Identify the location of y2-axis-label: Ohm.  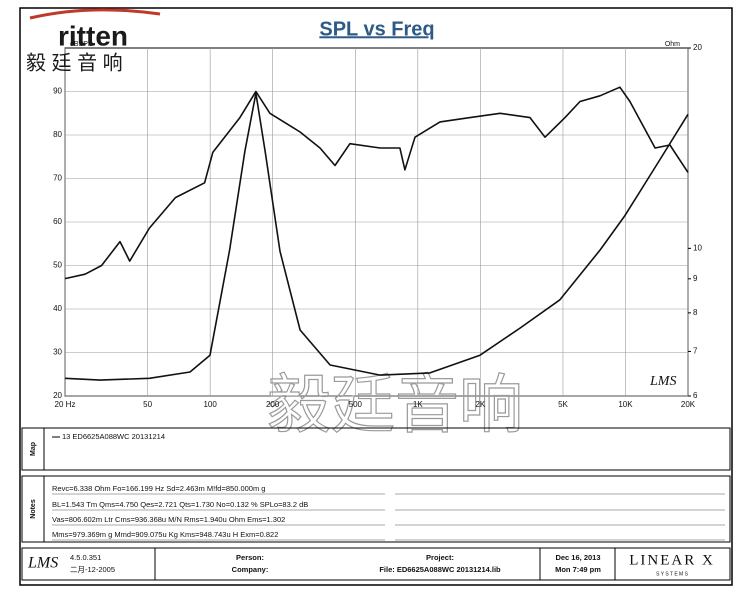
(672, 44).